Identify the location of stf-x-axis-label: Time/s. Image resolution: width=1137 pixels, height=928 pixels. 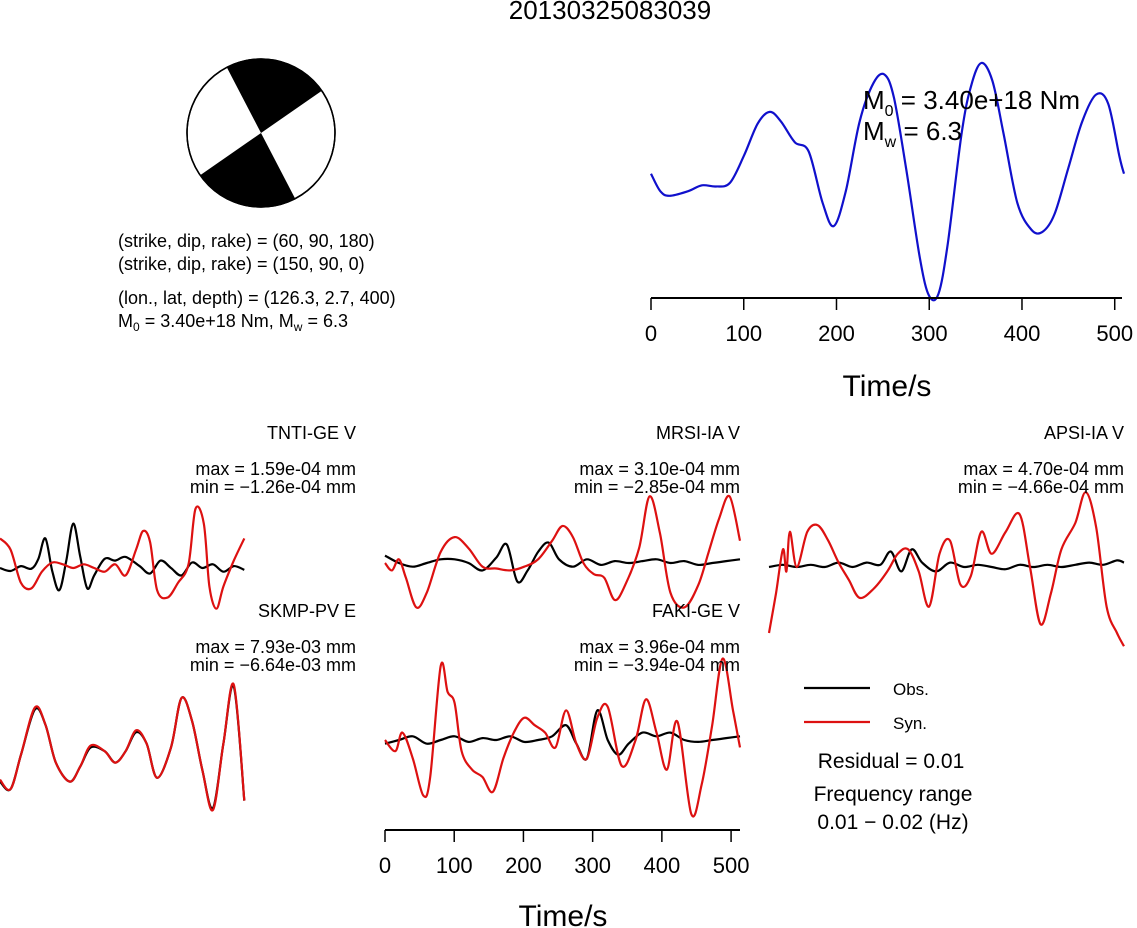
(887, 386).